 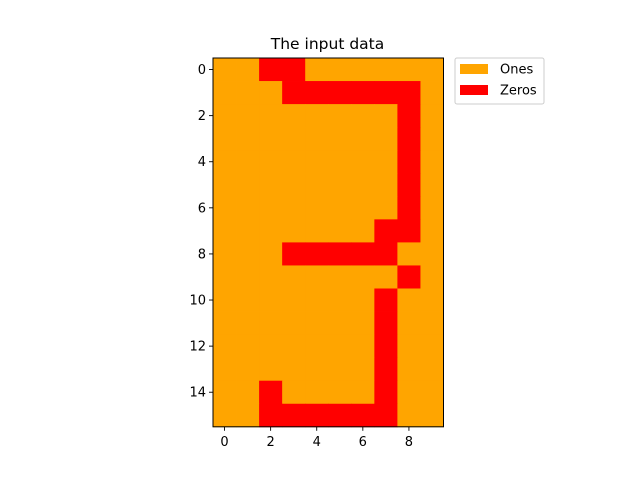 What do you see at coordinates (327, 44) in the screenshot?
I see `chart-title: The input data` at bounding box center [327, 44].